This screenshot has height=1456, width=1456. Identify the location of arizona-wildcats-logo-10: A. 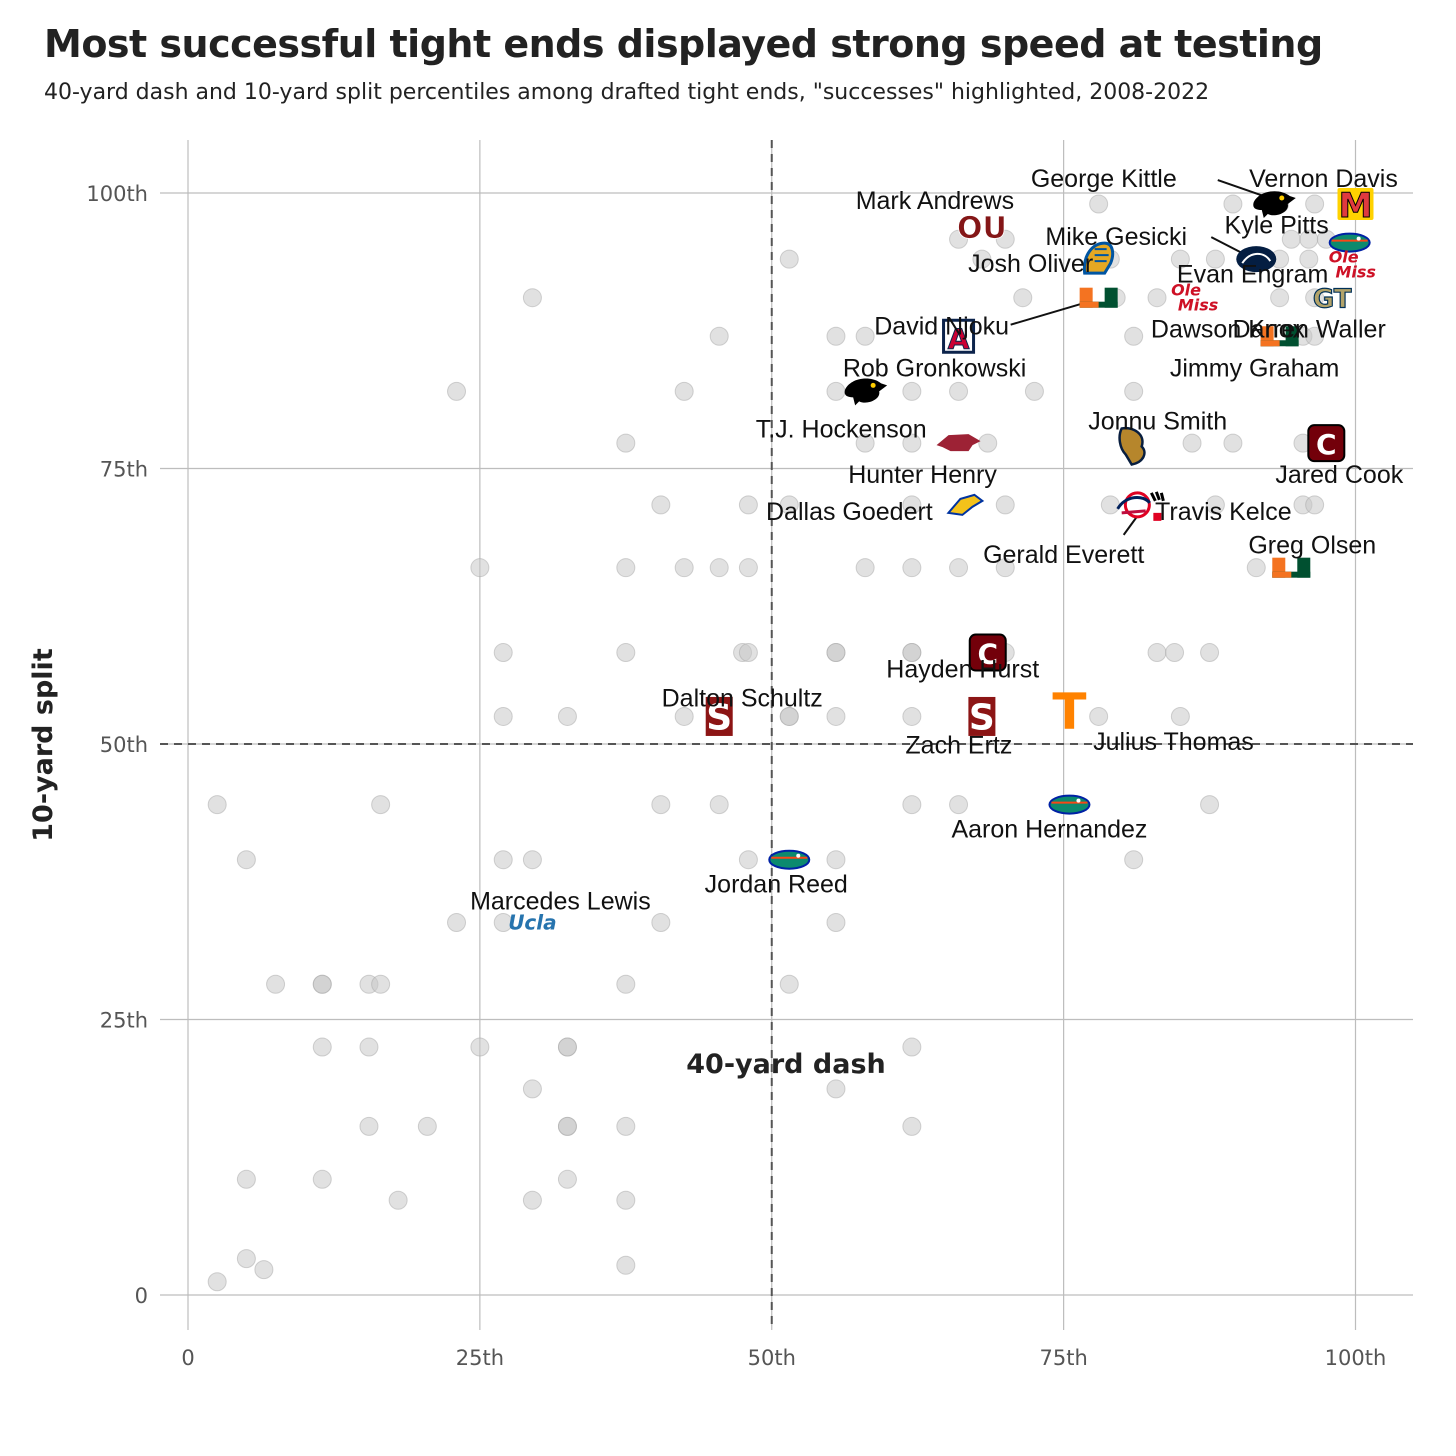
(959, 337).